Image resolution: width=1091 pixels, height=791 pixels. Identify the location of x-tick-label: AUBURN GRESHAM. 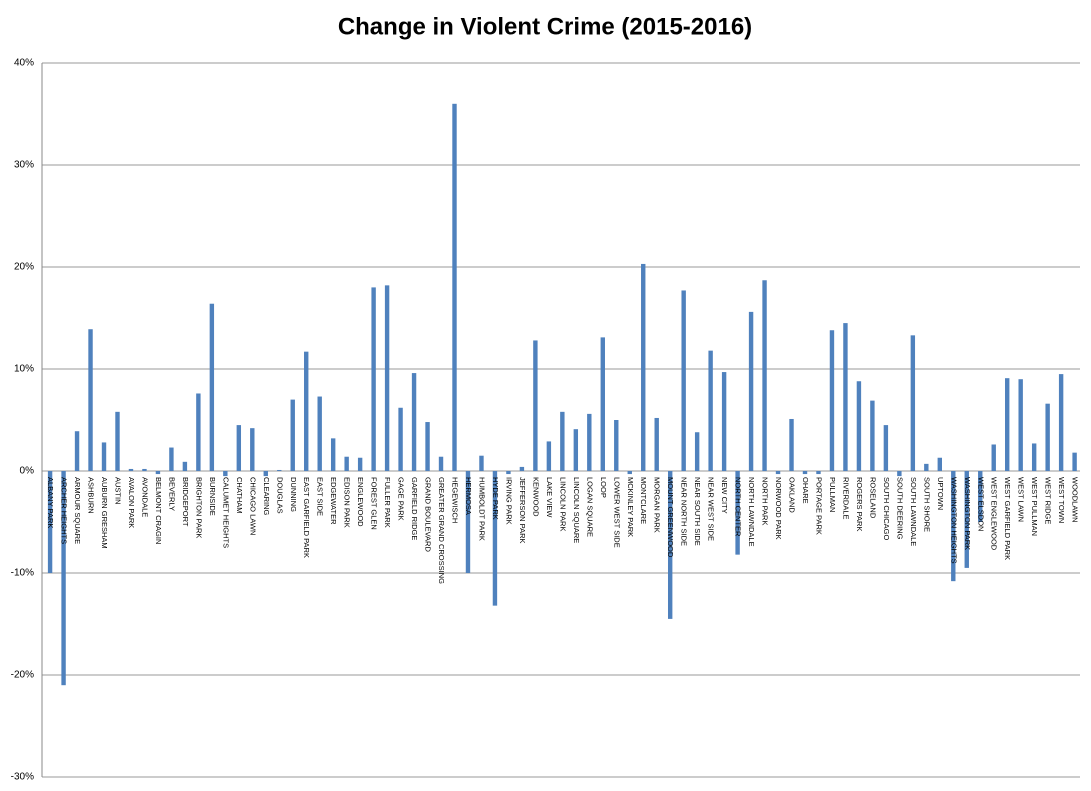
(104, 513).